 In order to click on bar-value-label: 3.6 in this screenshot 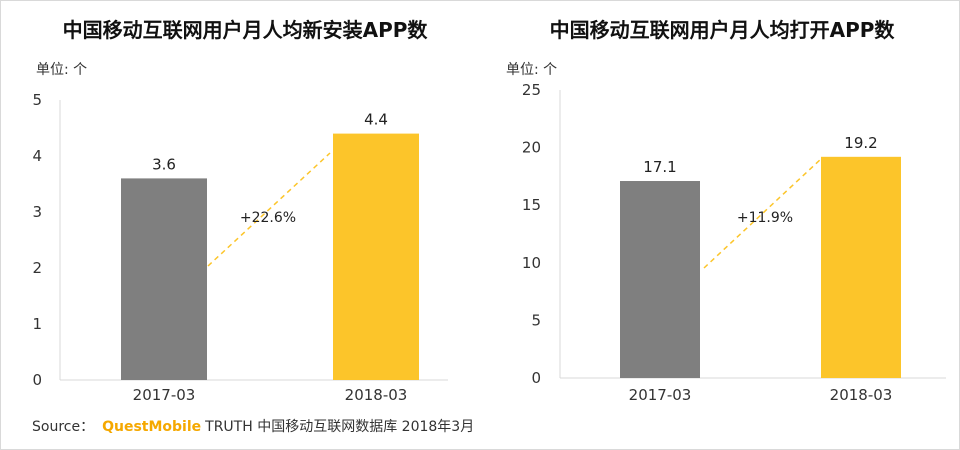, I will do `click(164, 164)`.